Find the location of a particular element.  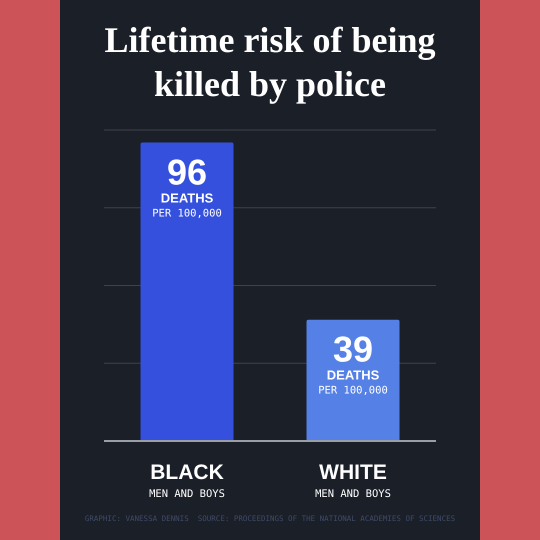

x-tick-label: WHITE MEN AND BOYS is located at coordinates (353, 480).